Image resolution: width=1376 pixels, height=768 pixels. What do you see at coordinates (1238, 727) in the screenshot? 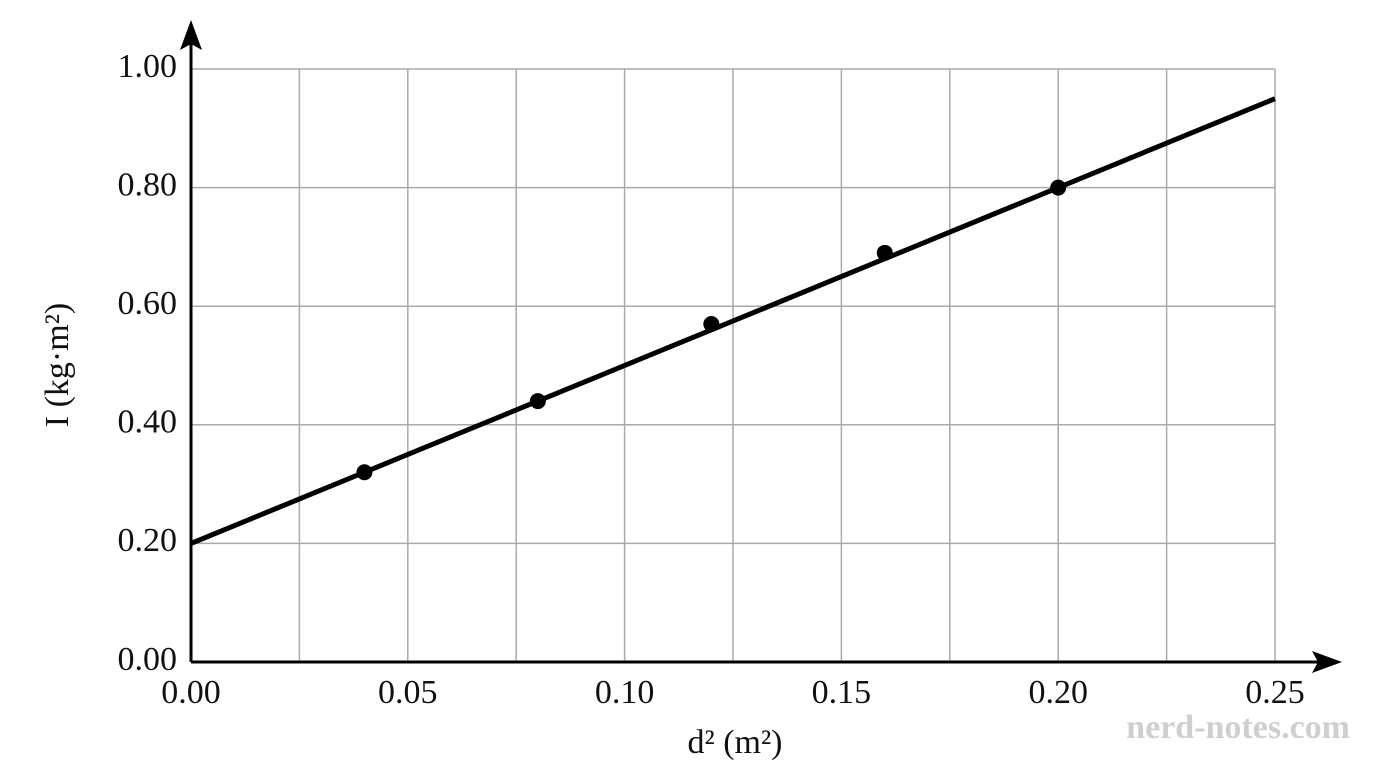
I see `watermark: nerd-notes.com` at bounding box center [1238, 727].